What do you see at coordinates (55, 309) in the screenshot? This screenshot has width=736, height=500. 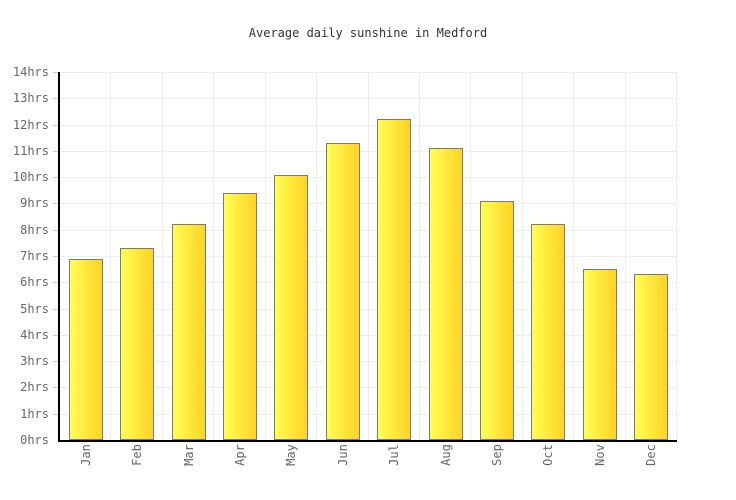 I see `y-tick-5hrs` at bounding box center [55, 309].